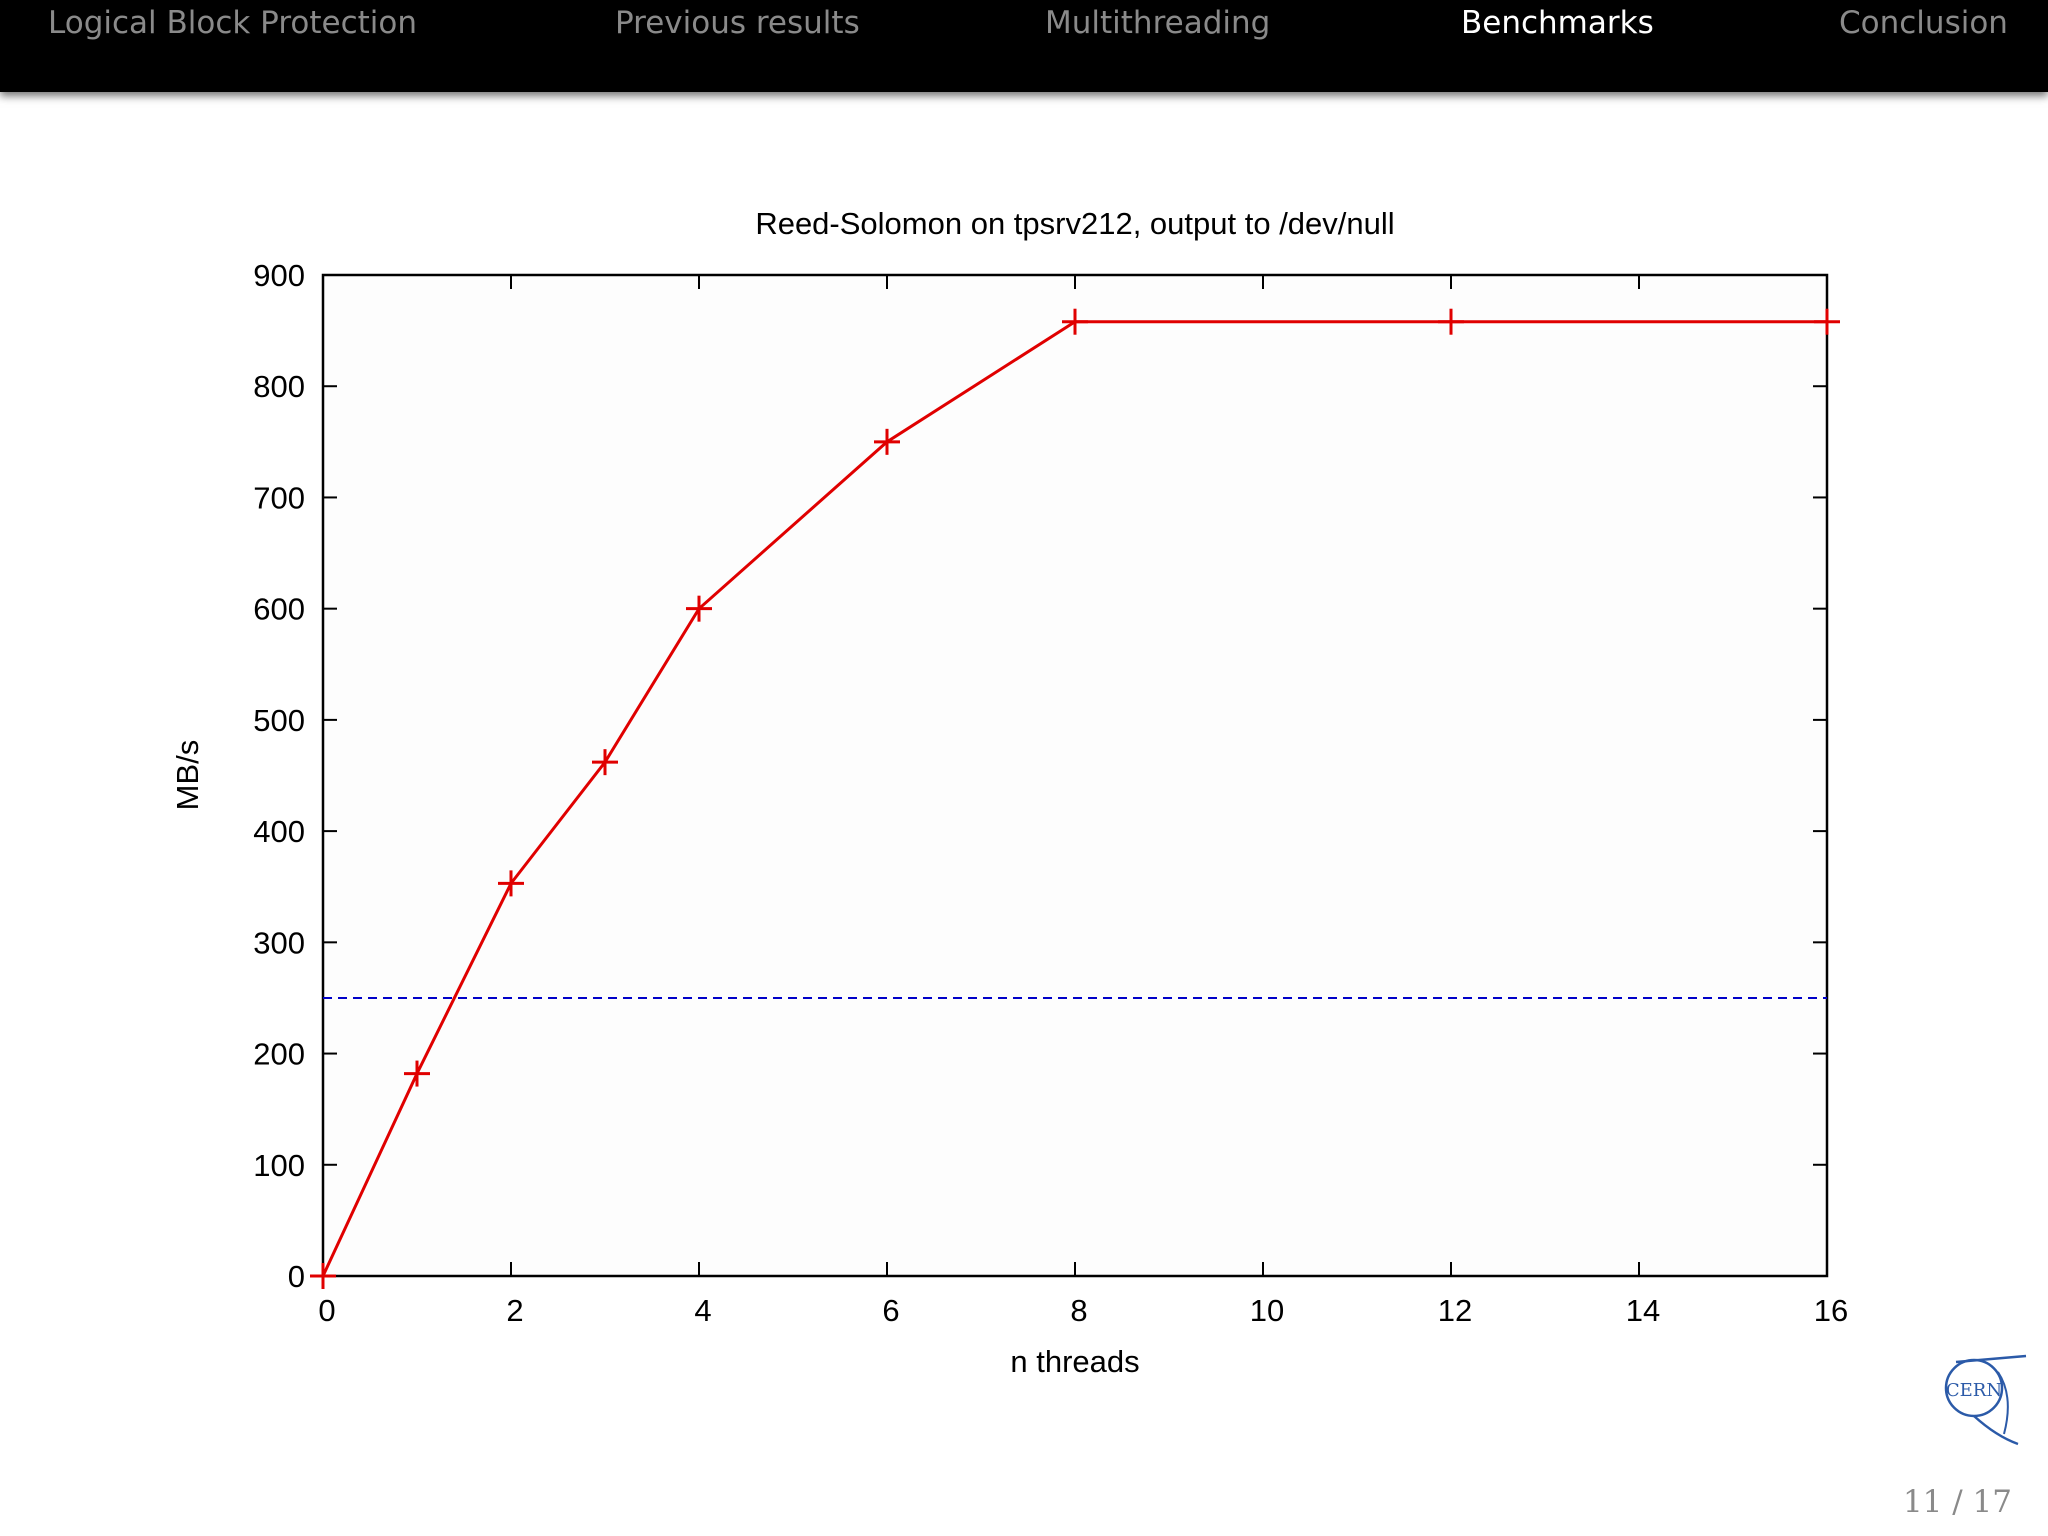  Describe the element at coordinates (279, 720) in the screenshot. I see `y-tick-label: 500` at that location.